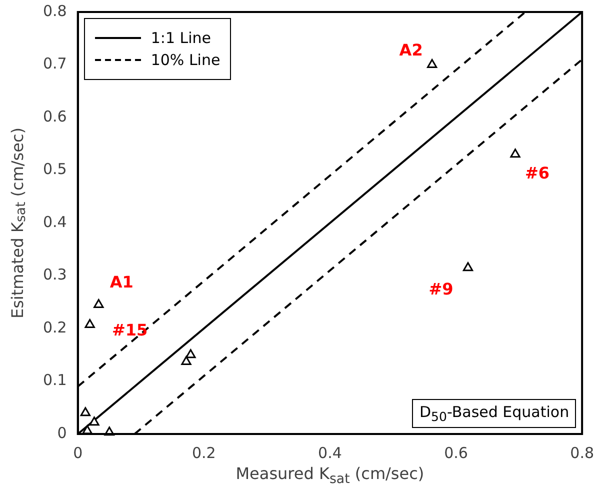 Image resolution: width=597 pixels, height=500 pixels. What do you see at coordinates (494, 413) in the screenshot?
I see `annotation: D$_{50}$-Based Equation` at bounding box center [494, 413].